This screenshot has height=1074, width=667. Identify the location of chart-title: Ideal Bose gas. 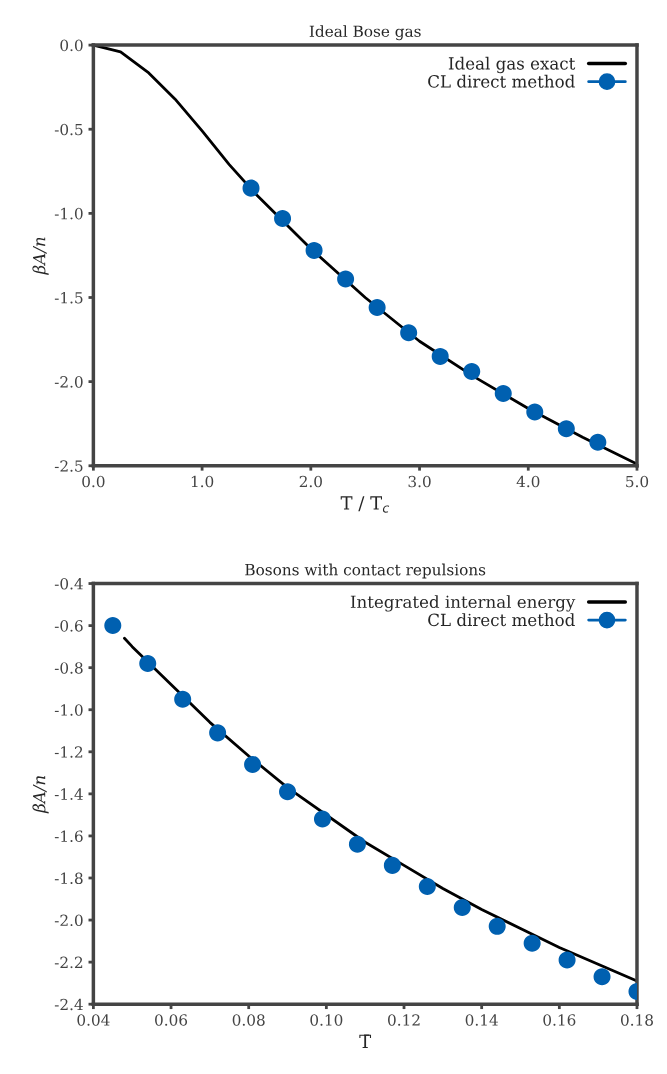
(365, 33).